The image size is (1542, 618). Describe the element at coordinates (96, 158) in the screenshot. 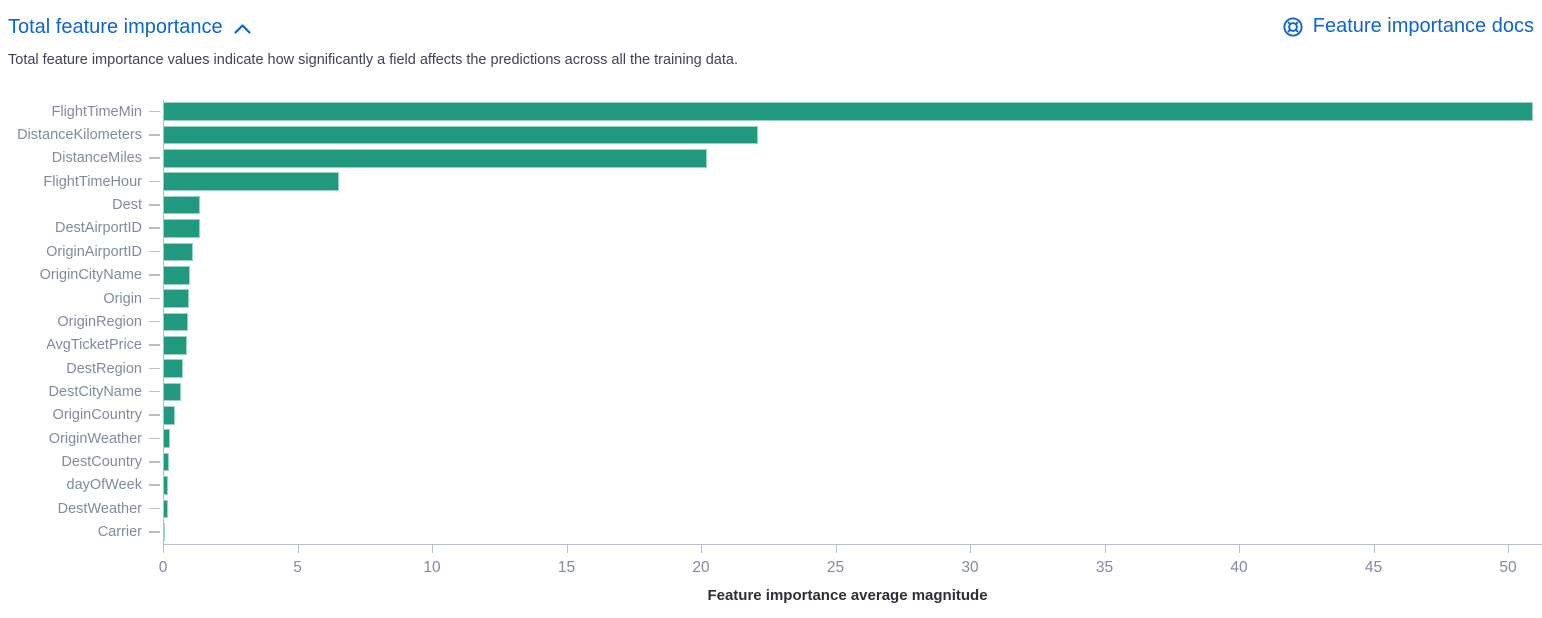

I see `y-axis-label: DistanceMiles` at that location.